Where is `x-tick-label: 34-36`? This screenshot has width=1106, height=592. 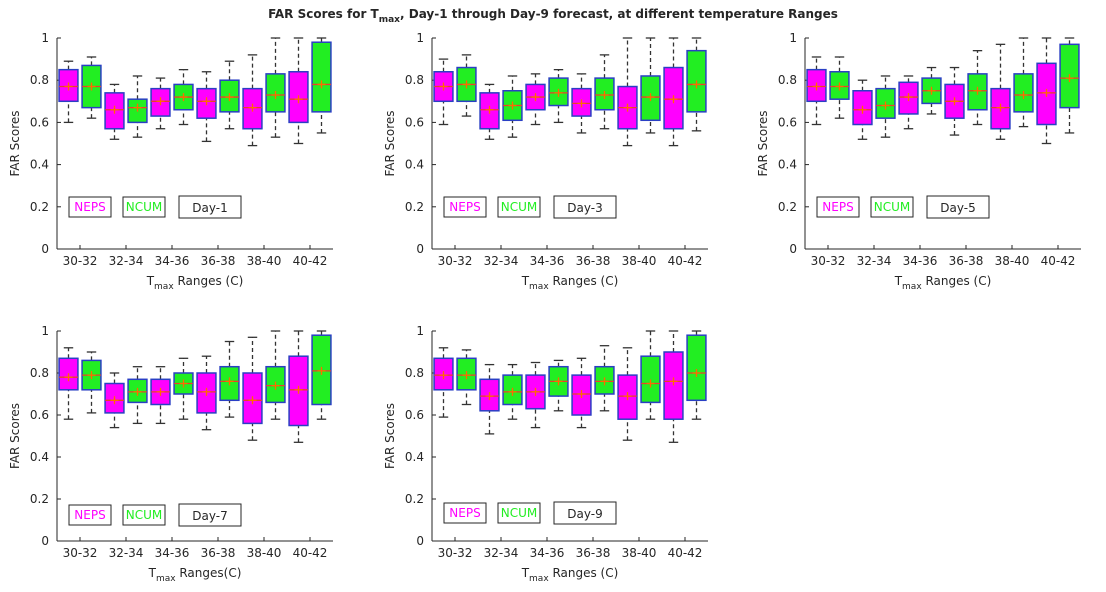
x-tick-label: 34-36 is located at coordinates (172, 553).